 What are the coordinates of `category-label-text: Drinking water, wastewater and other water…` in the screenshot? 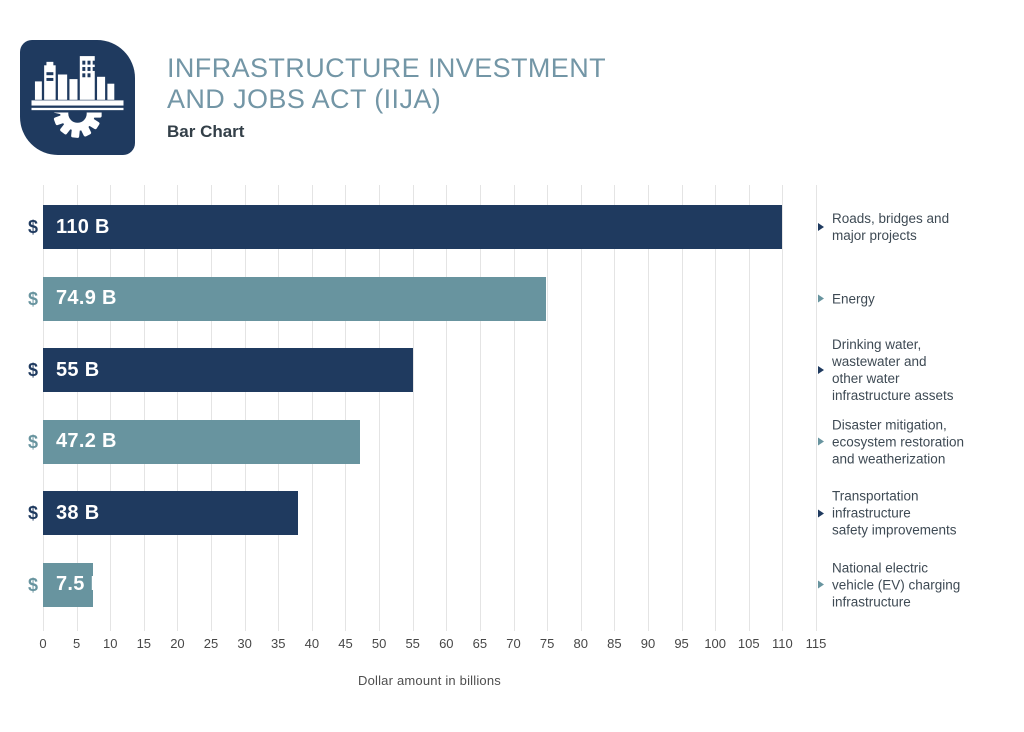 It's located at (893, 370).